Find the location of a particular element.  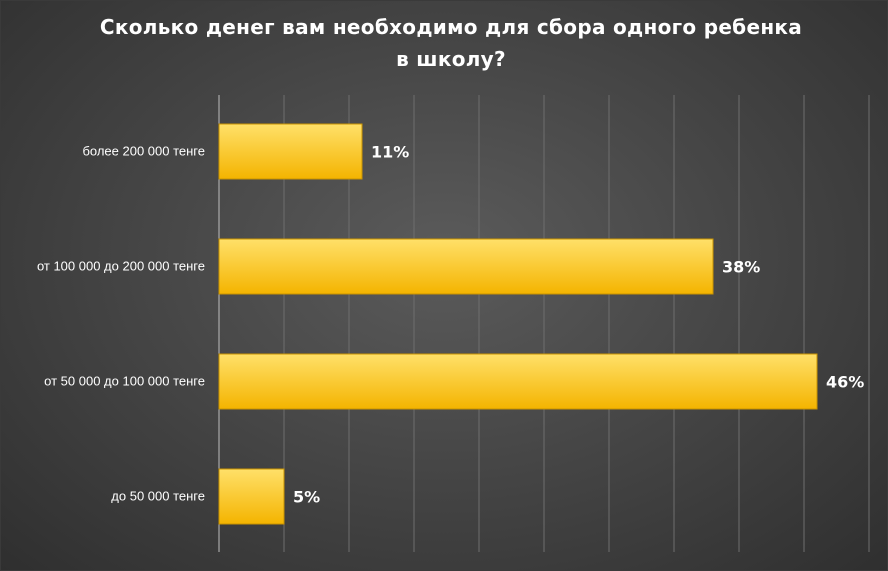

data-label: 5% is located at coordinates (306, 497).